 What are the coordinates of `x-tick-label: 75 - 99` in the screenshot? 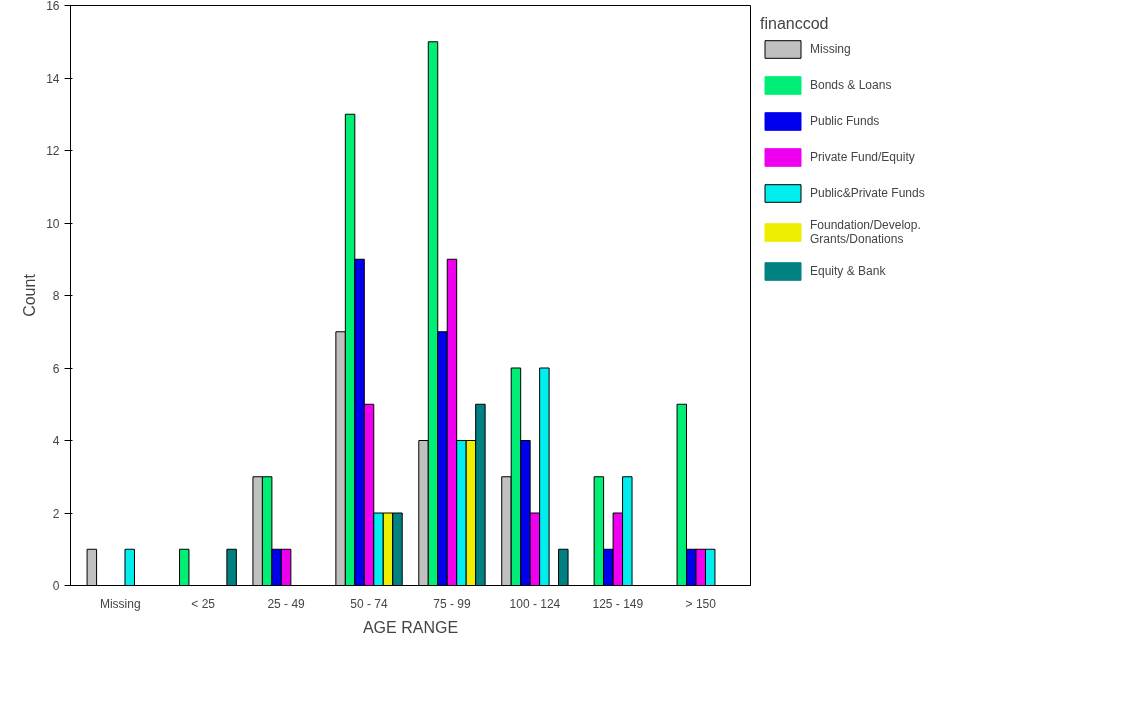 It's located at (452, 603).